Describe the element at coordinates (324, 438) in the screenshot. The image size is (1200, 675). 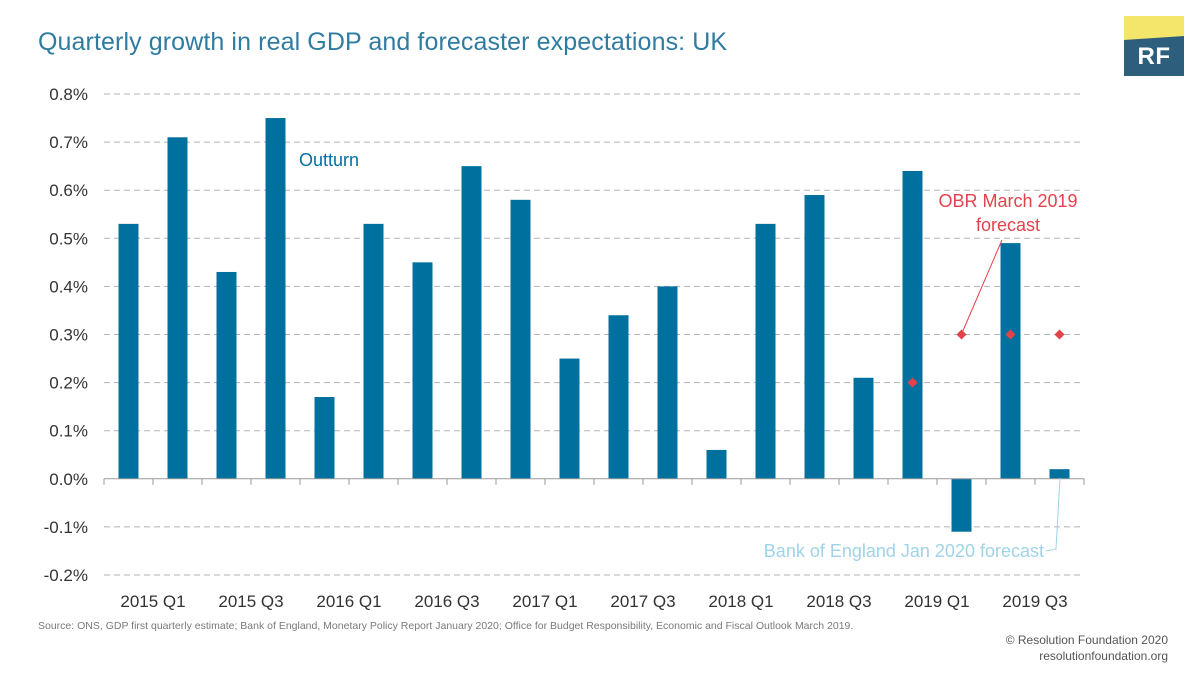
I see `bar-2016-q1` at that location.